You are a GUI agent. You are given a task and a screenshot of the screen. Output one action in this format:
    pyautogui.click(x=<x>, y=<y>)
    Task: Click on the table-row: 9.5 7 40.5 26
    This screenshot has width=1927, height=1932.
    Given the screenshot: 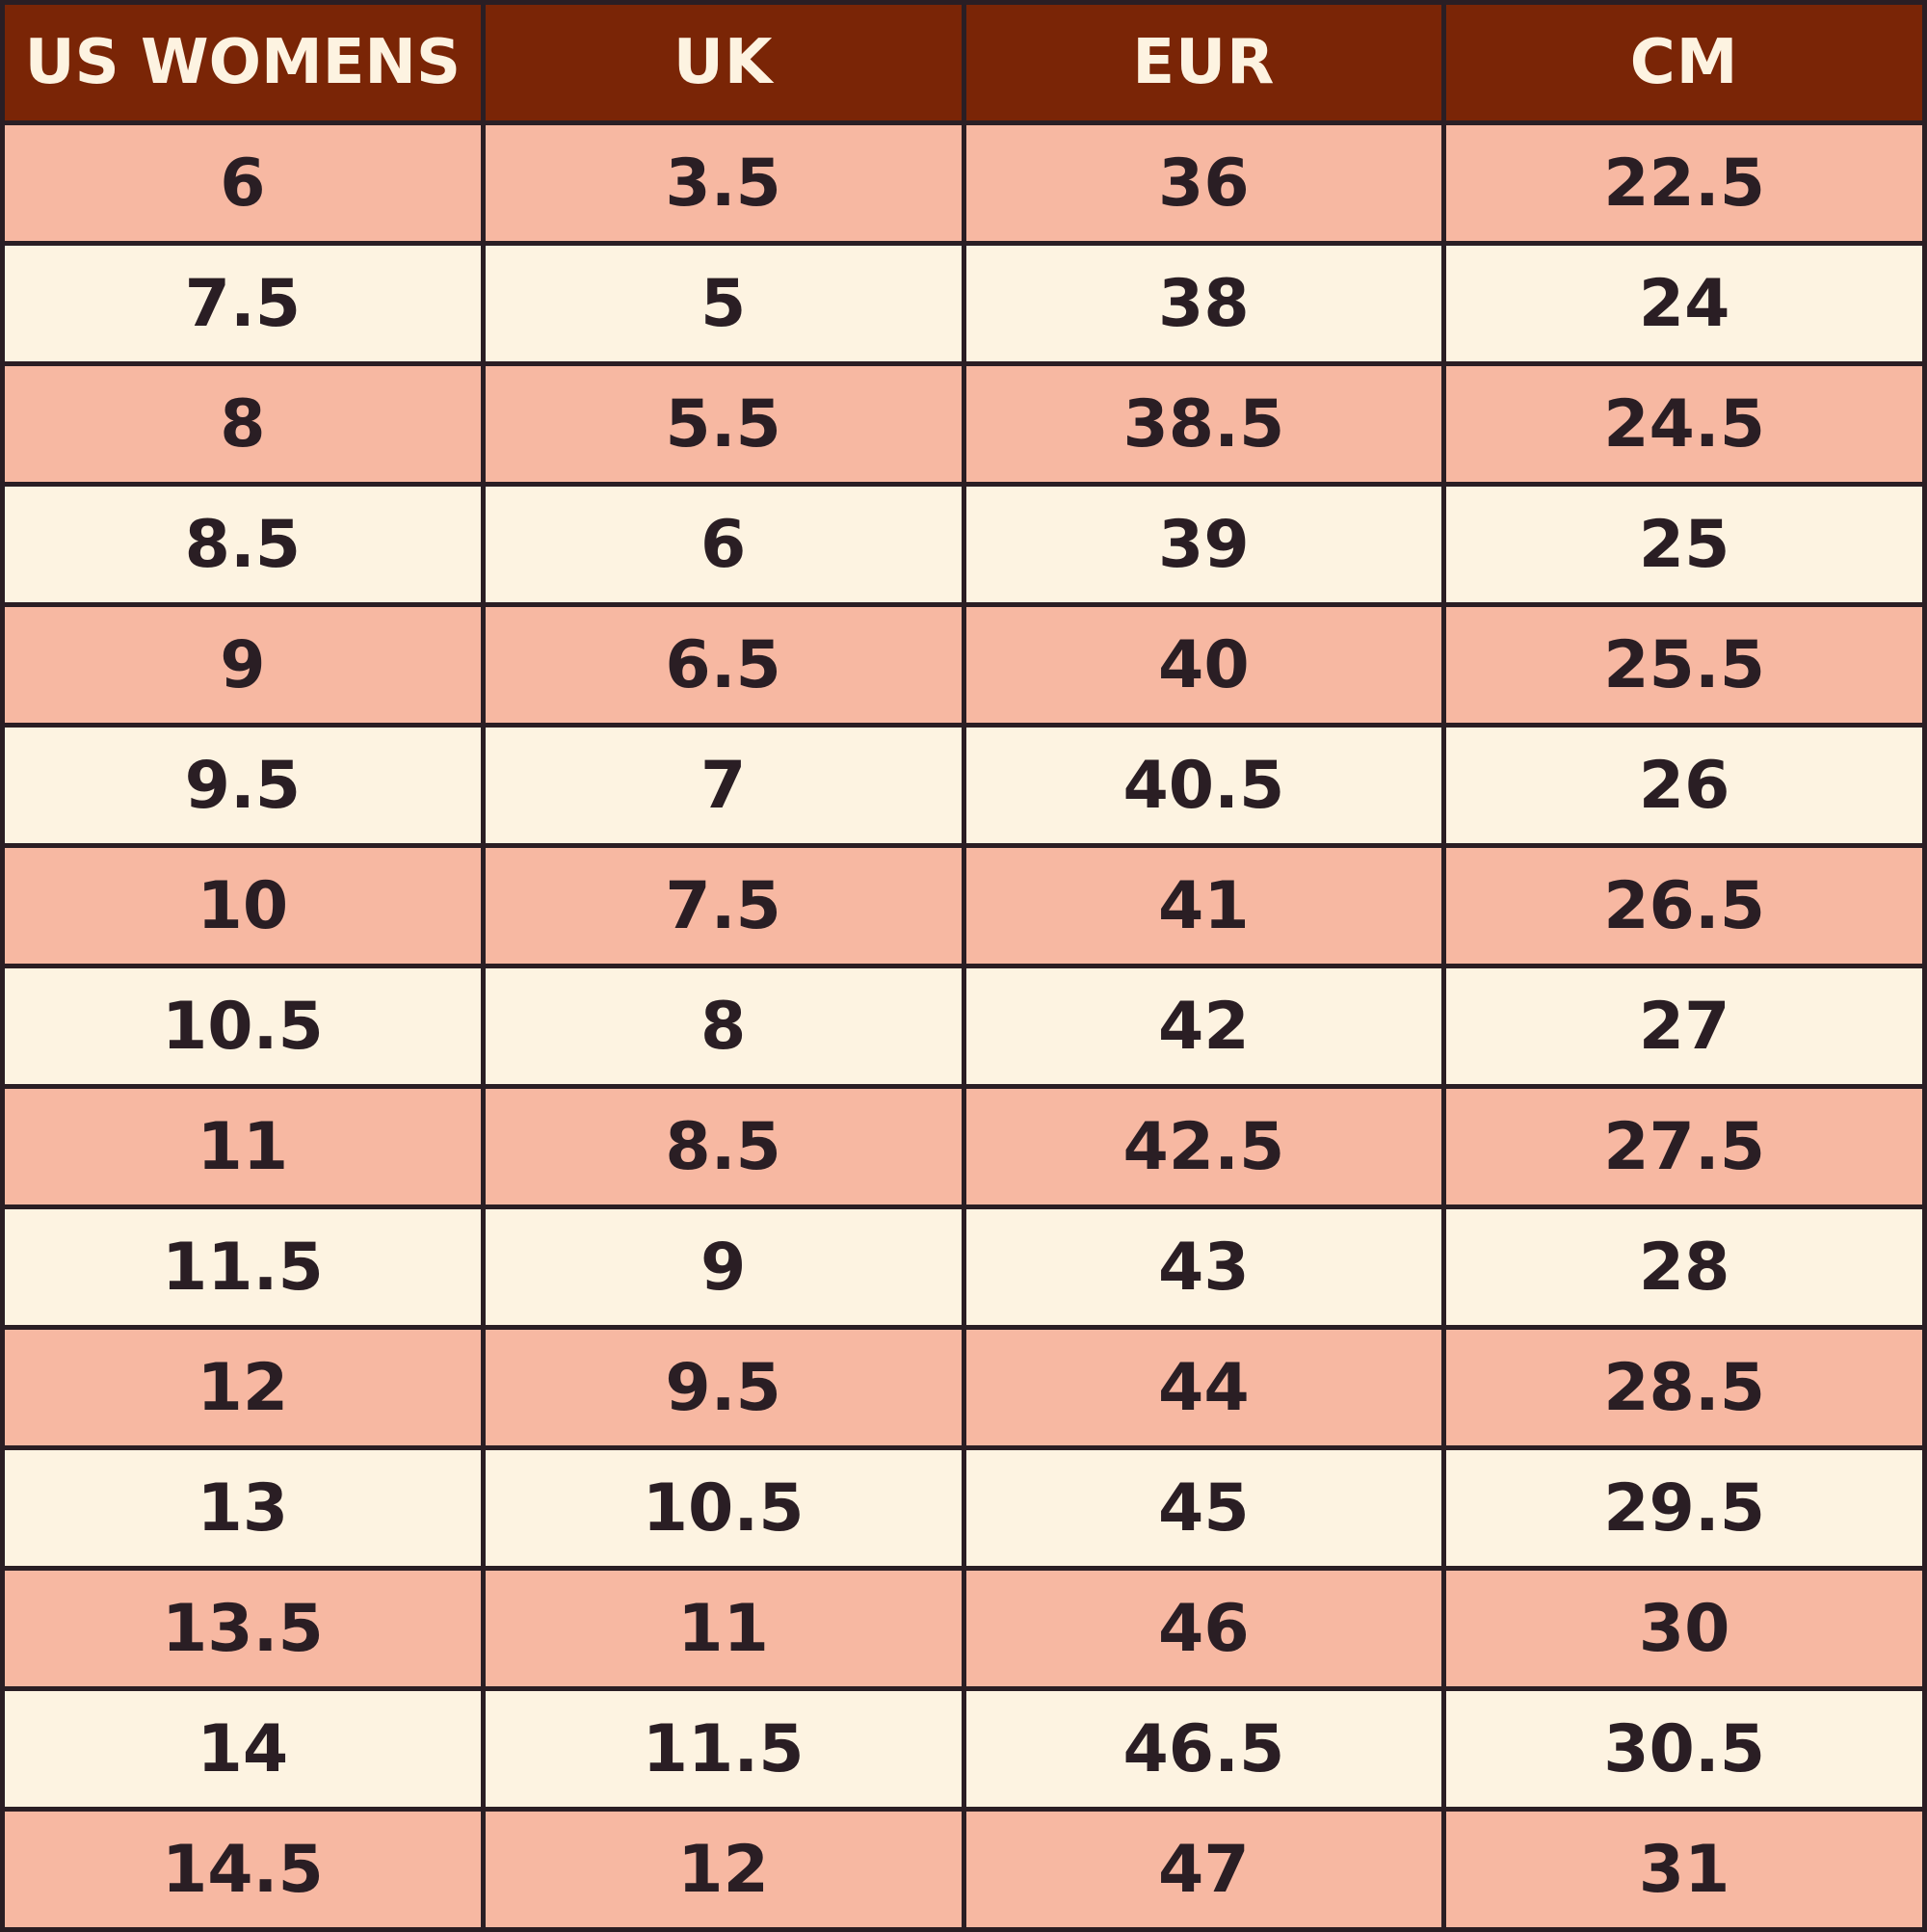 What is the action you would take?
    pyautogui.click(x=963, y=785)
    